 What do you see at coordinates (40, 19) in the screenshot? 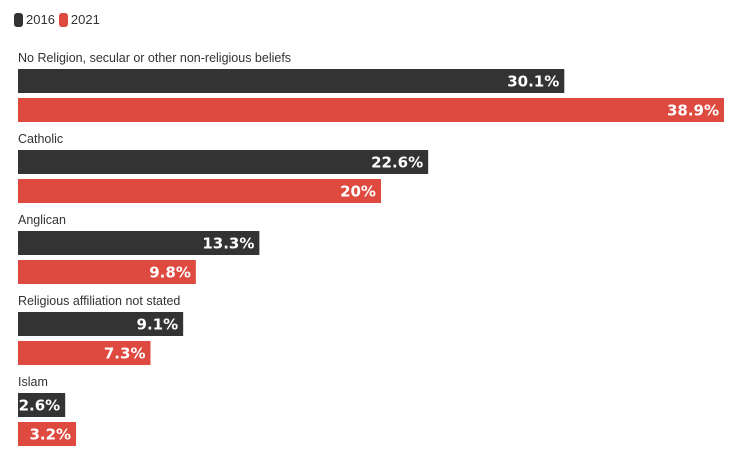
I see `legend-label: 2016` at bounding box center [40, 19].